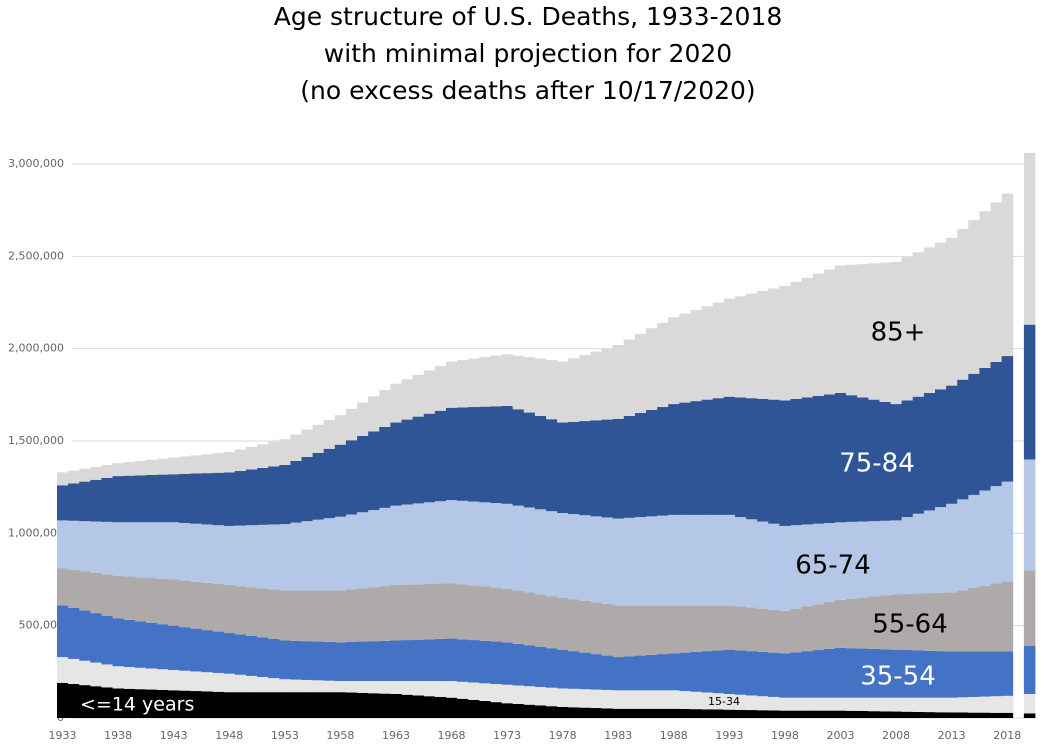 This screenshot has height=750, width=1057. Describe the element at coordinates (36, 255) in the screenshot. I see `y-tick-label: 2,500,000` at that location.